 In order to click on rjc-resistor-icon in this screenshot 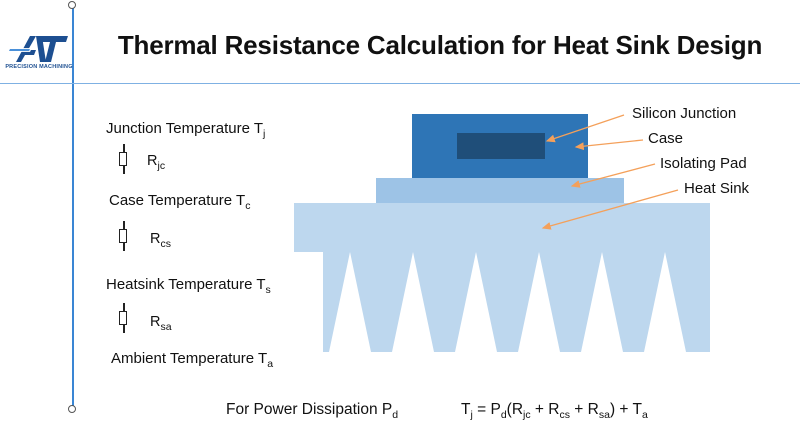, I will do `click(123, 159)`.